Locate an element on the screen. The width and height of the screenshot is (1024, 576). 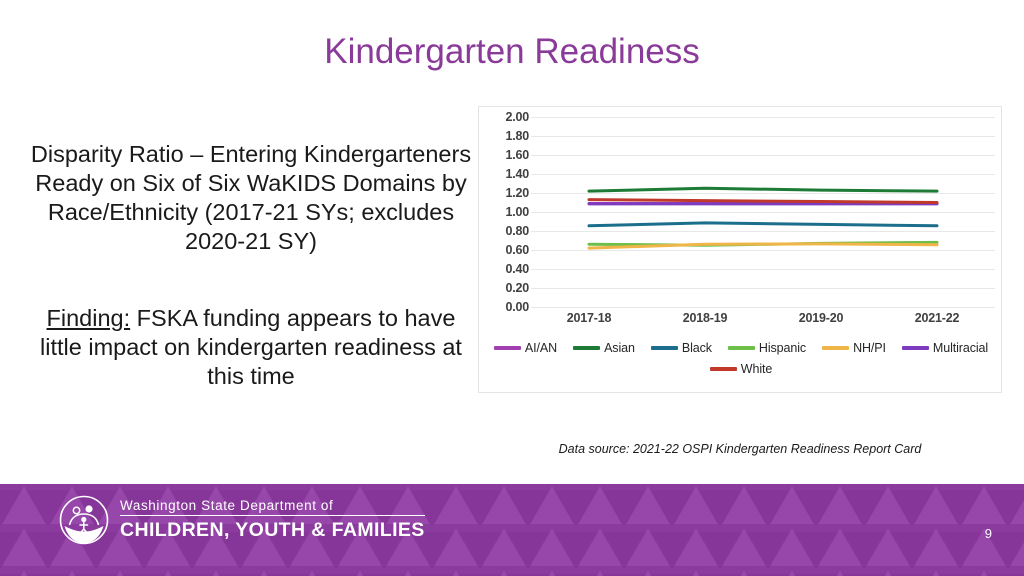
legend-label: AI/AN is located at coordinates (541, 348).